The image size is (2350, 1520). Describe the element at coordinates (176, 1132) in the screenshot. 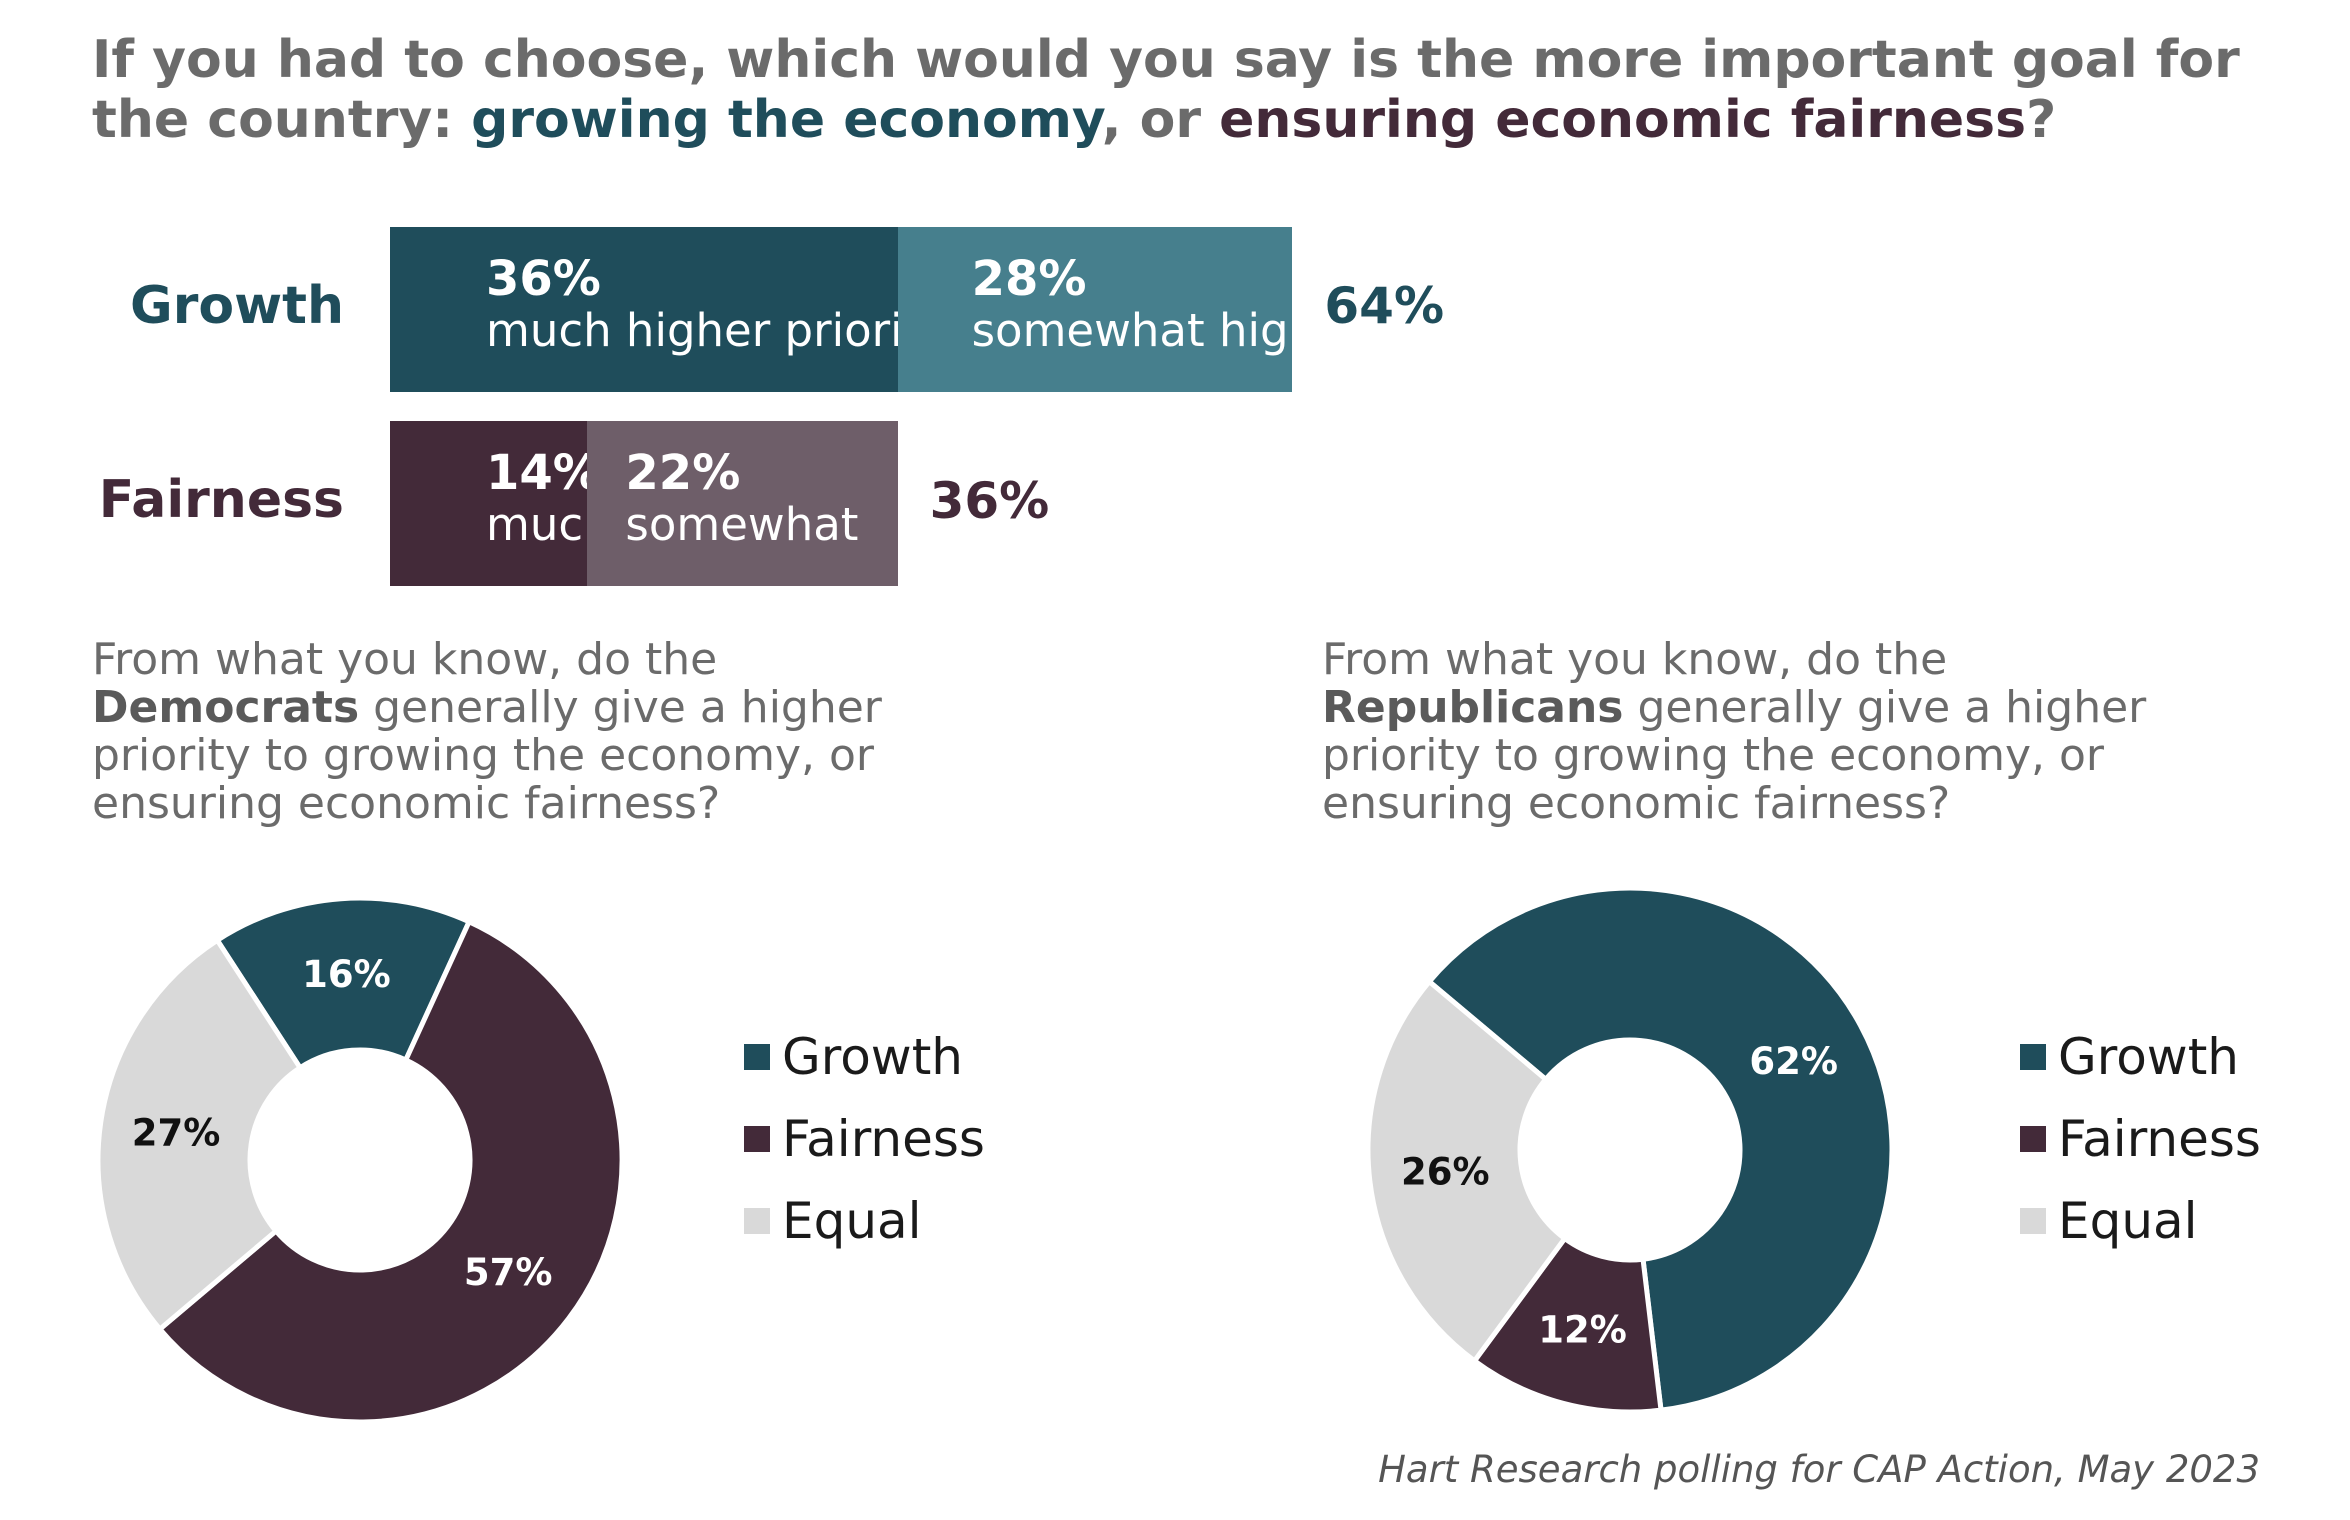

I see `donut-slice-label-equal: 27%` at that location.